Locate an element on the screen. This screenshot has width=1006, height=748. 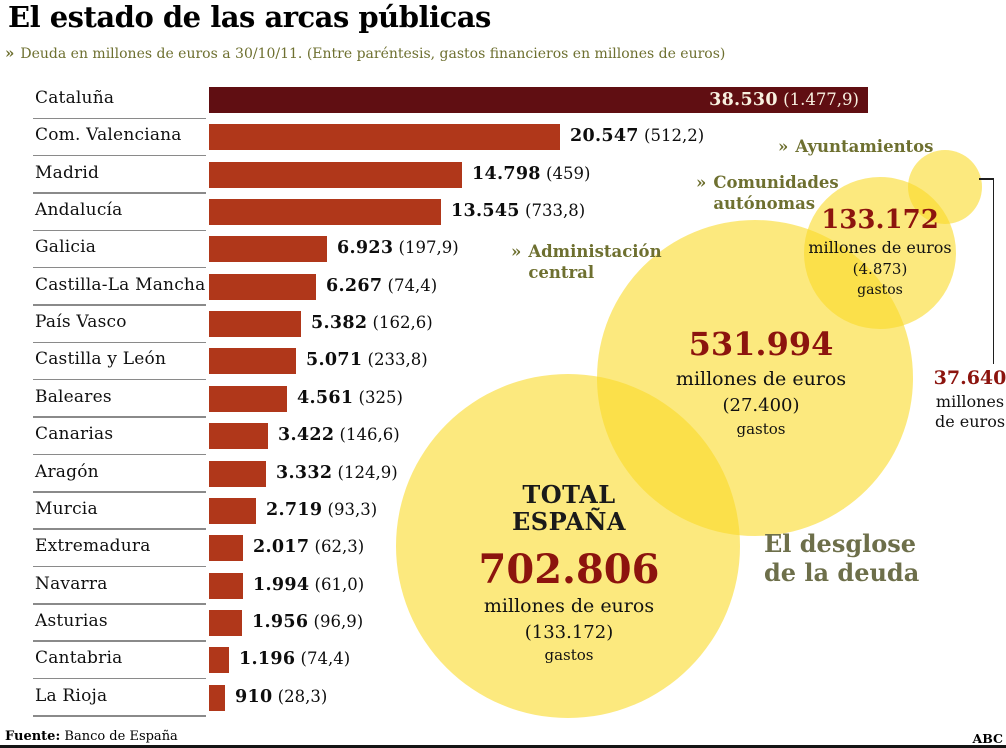
bar-row: Galicia 6.923 (197,9) is located at coordinates (519, 251).